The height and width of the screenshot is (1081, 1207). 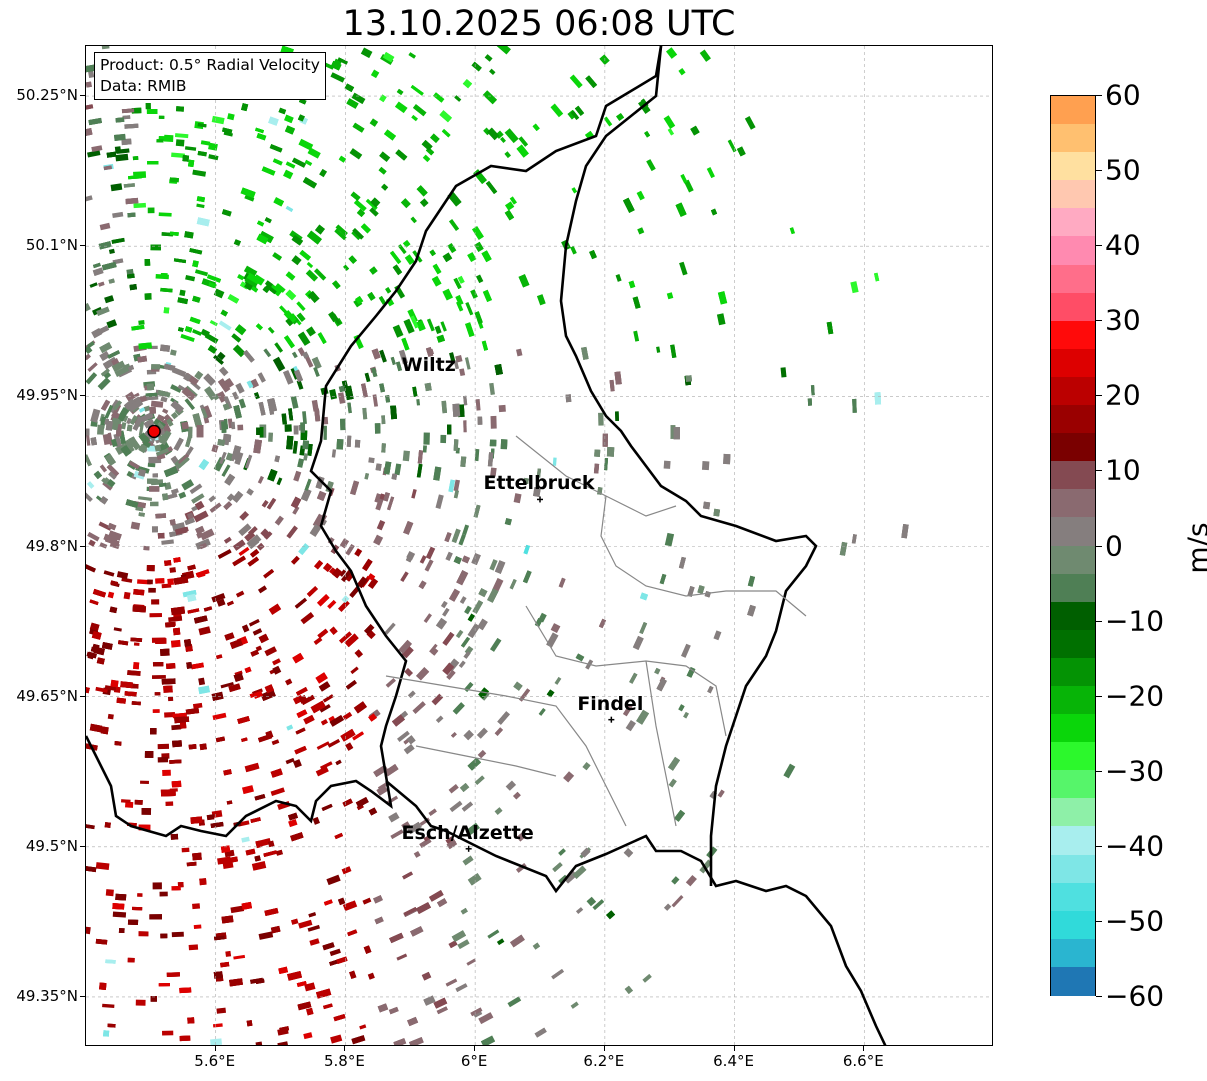 I want to click on lon-tick-label: 6°E, so click(x=474, y=1061).